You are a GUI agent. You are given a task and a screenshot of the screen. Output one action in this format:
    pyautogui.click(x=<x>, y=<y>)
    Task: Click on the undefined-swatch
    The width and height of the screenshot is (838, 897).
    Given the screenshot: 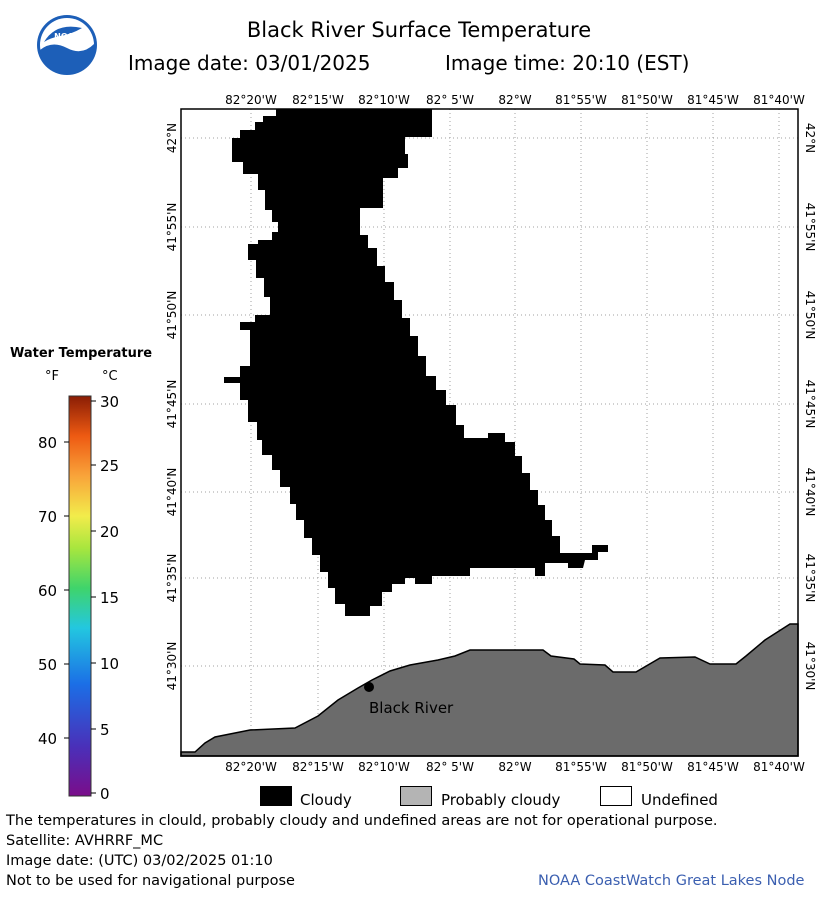 What is the action you would take?
    pyautogui.click(x=616, y=796)
    